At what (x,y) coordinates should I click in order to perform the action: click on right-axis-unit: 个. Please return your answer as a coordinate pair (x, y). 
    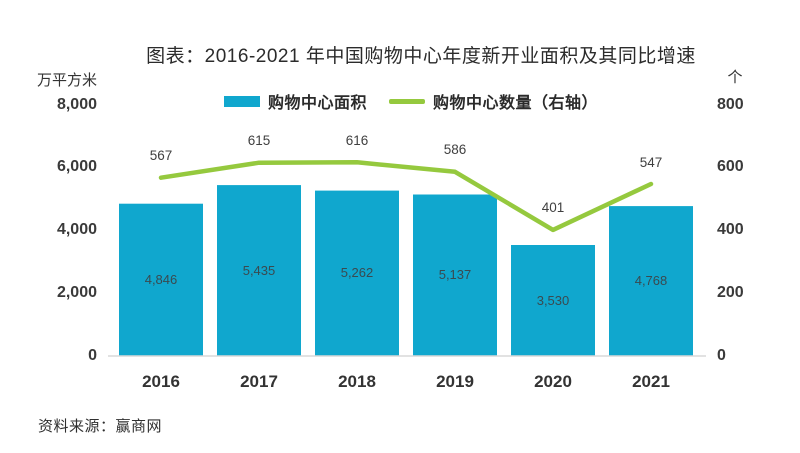
    Looking at the image, I should click on (735, 77).